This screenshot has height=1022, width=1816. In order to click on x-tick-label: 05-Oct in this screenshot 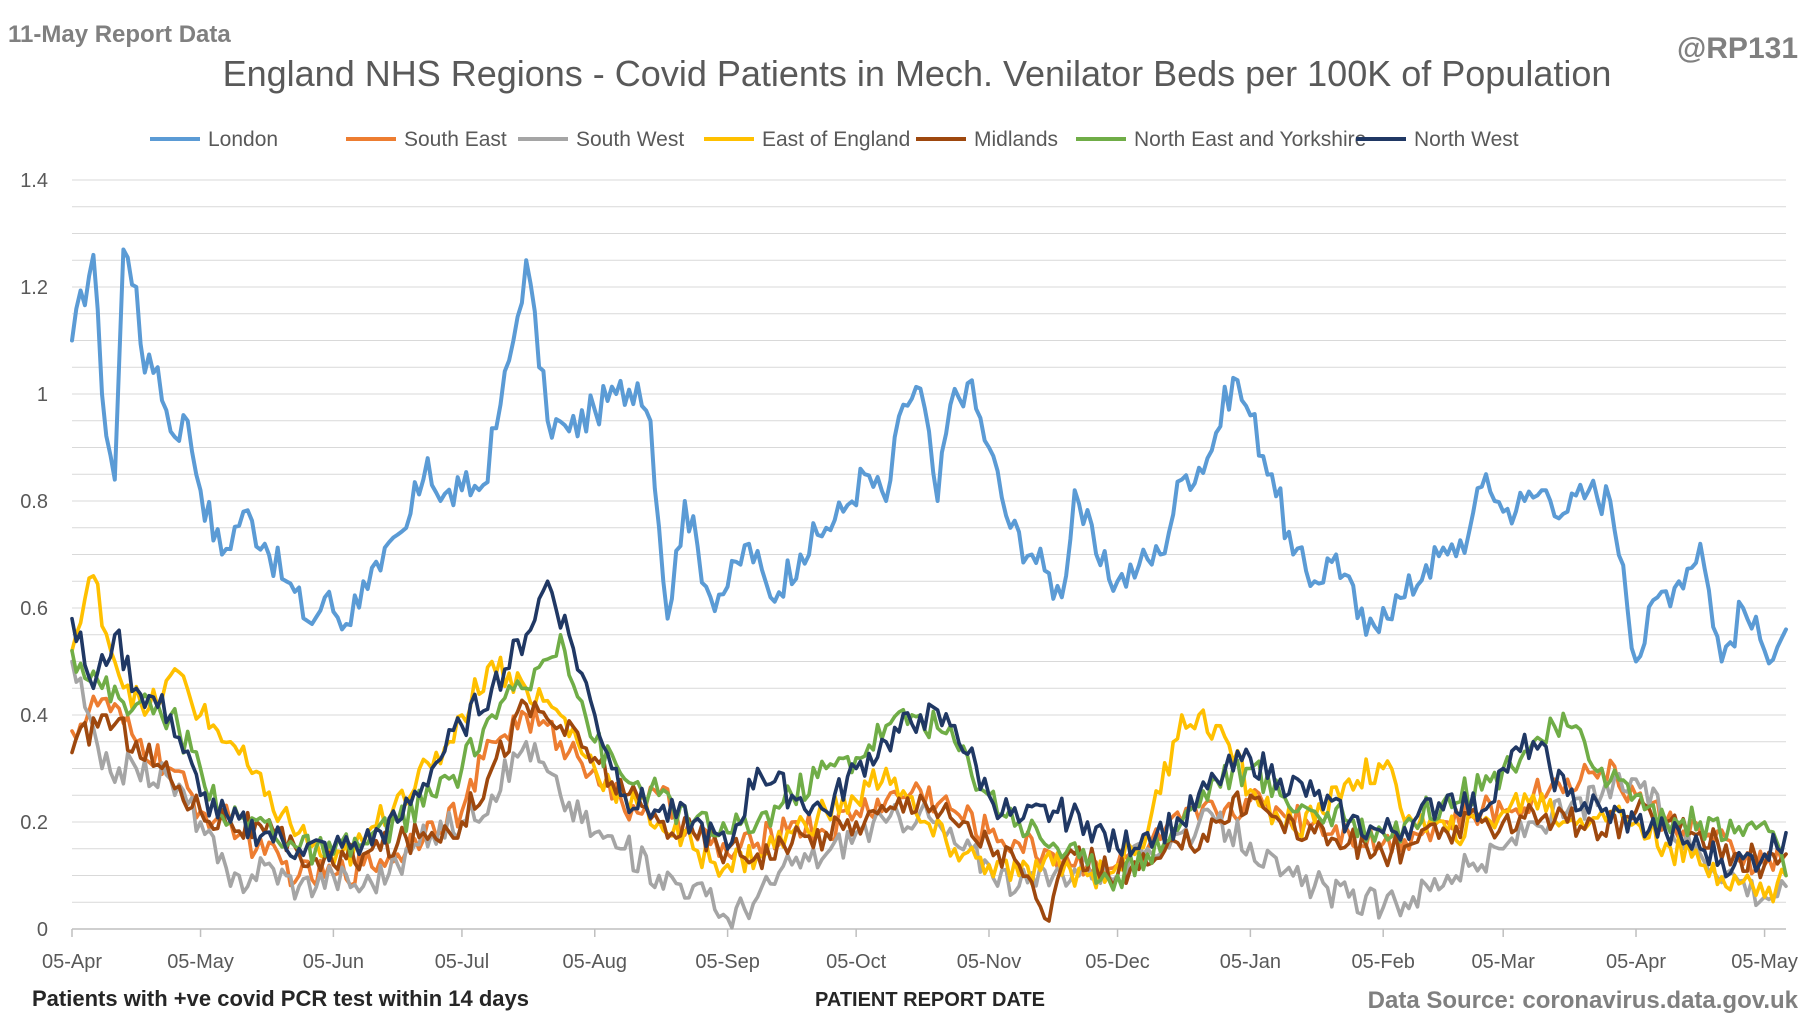, I will do `click(856, 962)`.